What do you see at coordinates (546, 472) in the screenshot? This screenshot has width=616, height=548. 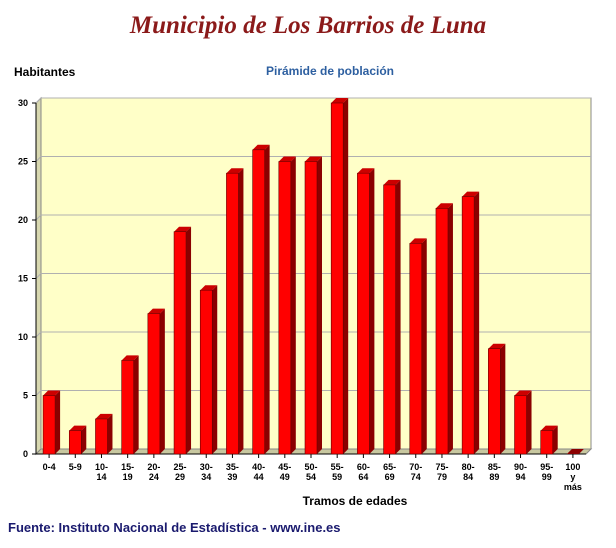 I see `x-tick-label: 95-99` at bounding box center [546, 472].